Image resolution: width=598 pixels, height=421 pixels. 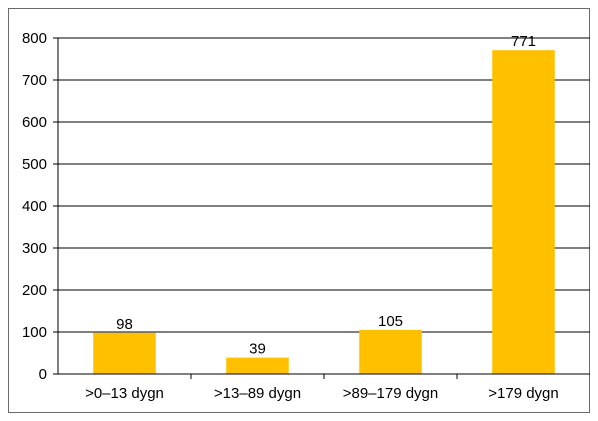 I want to click on x-tick-label: >13–89 dygn, so click(x=257, y=393).